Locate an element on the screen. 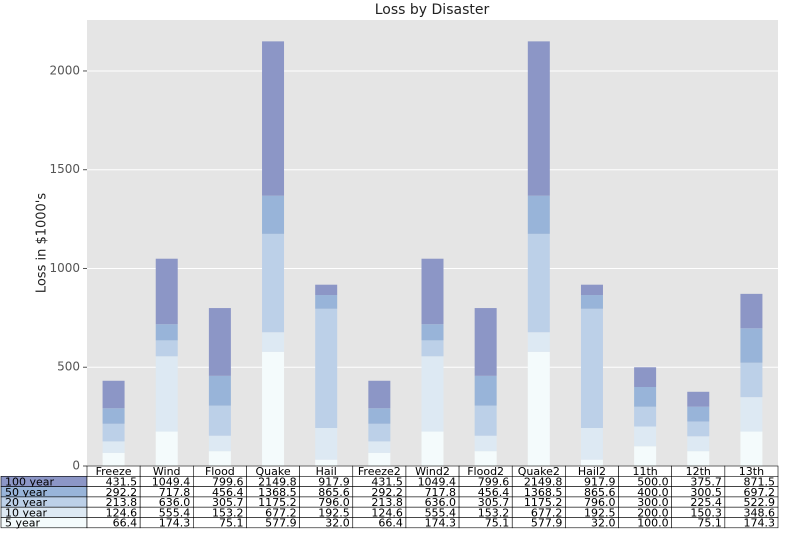 This screenshot has width=800, height=535. table-value: 300.5 is located at coordinates (706, 492).